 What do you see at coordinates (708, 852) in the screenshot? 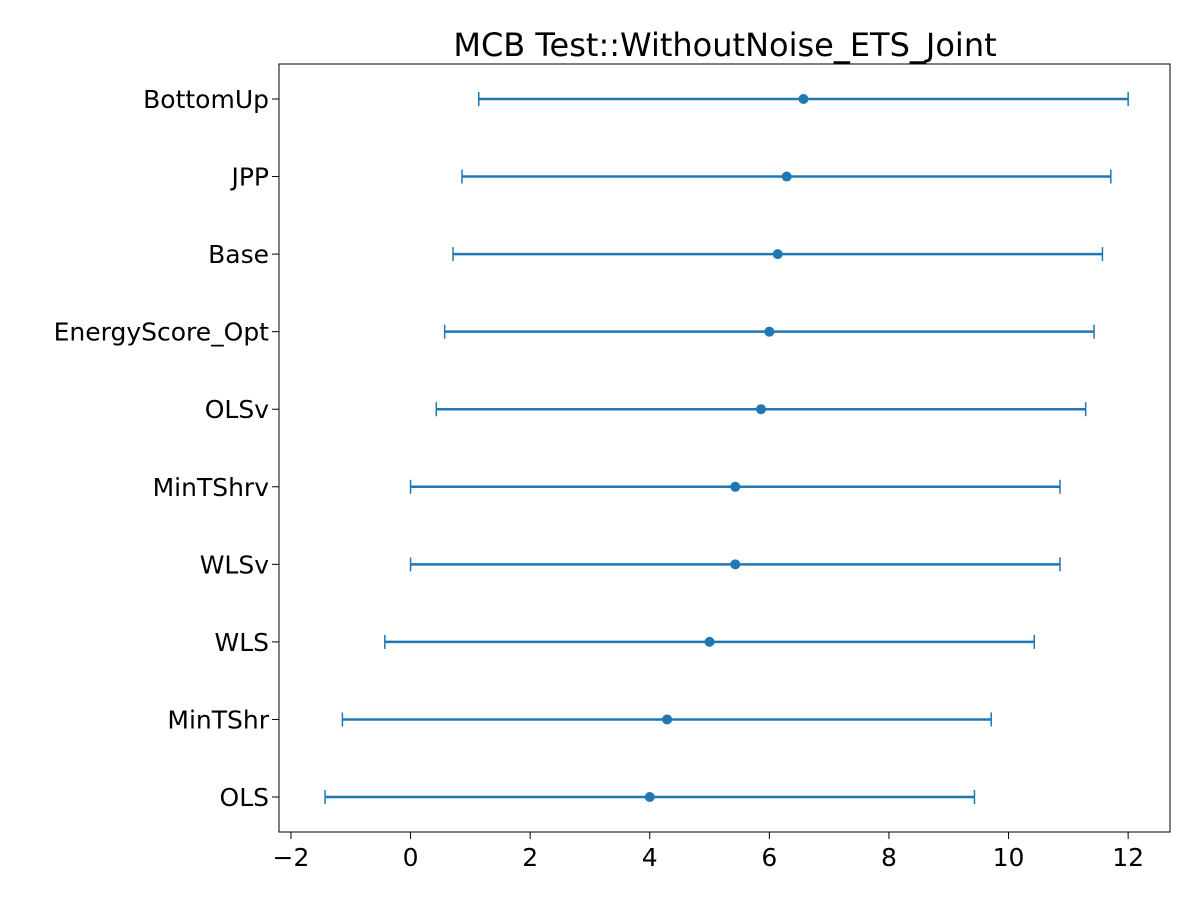
I see `x-axis: −2 0 2 4 6 8 10 12` at bounding box center [708, 852].